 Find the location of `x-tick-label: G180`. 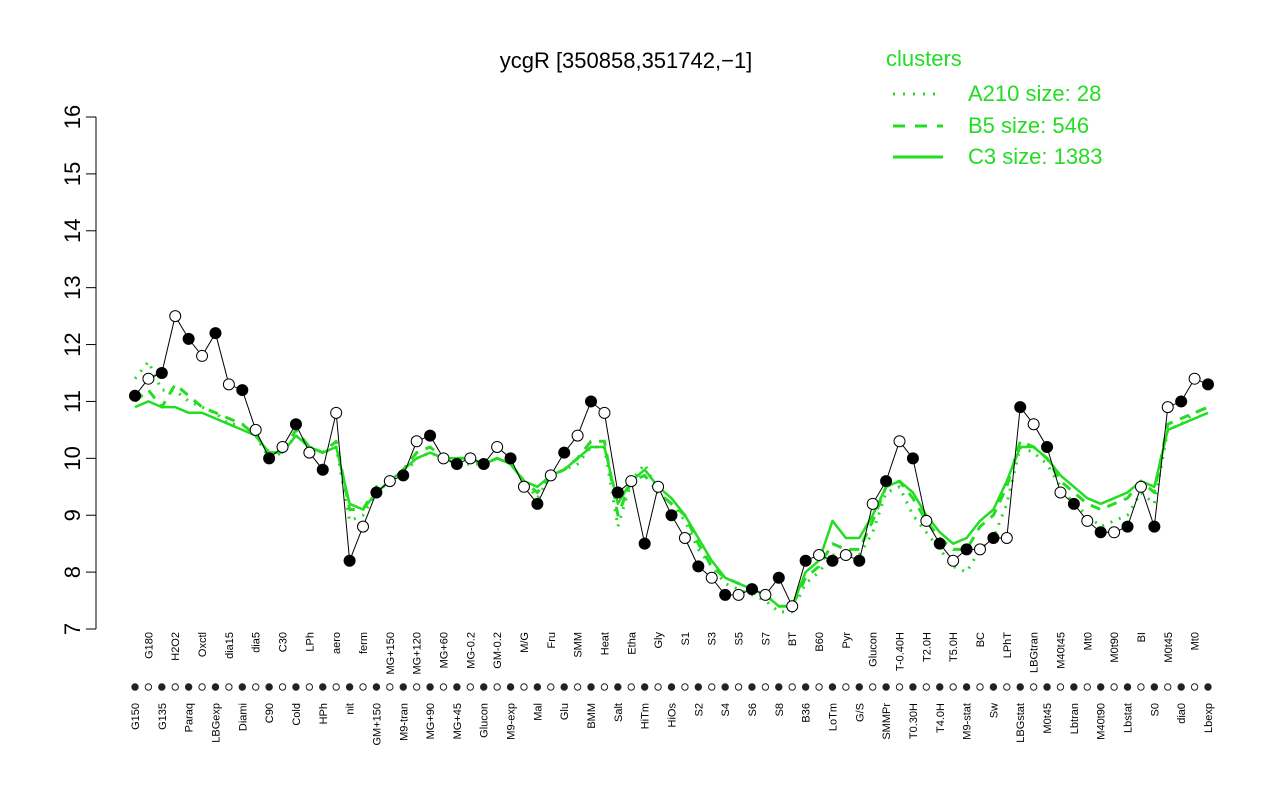

x-tick-label: G180 is located at coordinates (149, 645).